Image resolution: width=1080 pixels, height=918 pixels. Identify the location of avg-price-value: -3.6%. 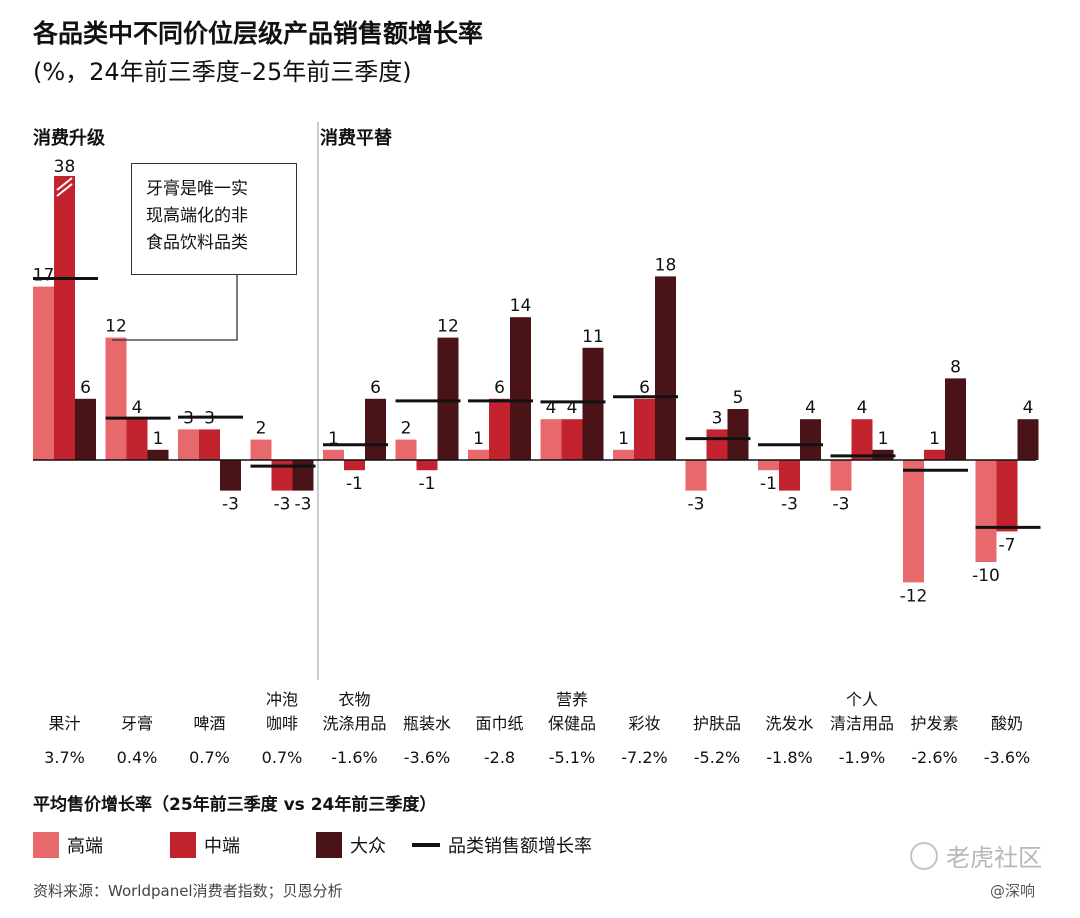
(427, 757).